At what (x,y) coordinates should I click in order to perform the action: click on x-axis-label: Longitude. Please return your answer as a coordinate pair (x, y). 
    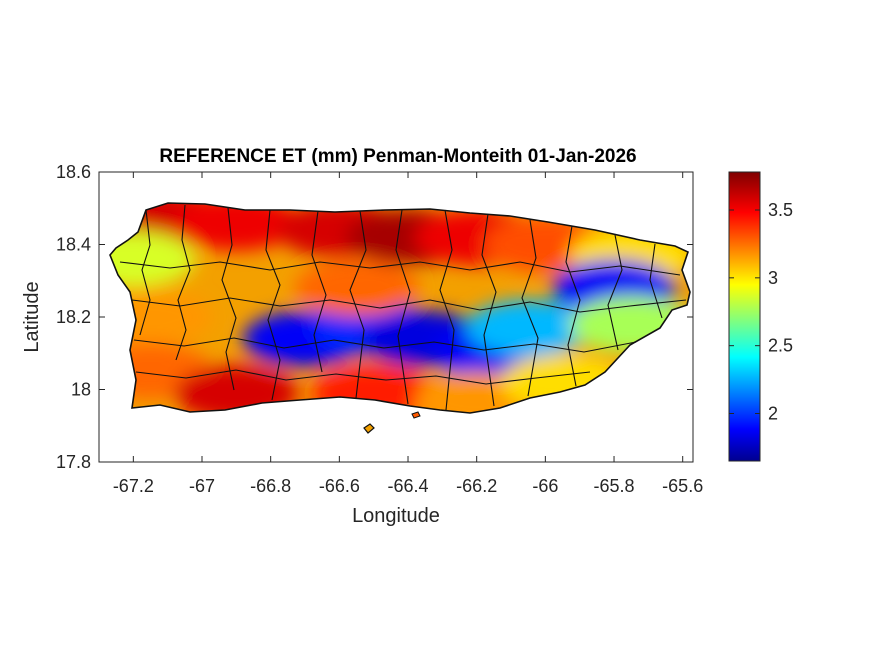
    Looking at the image, I should click on (396, 516).